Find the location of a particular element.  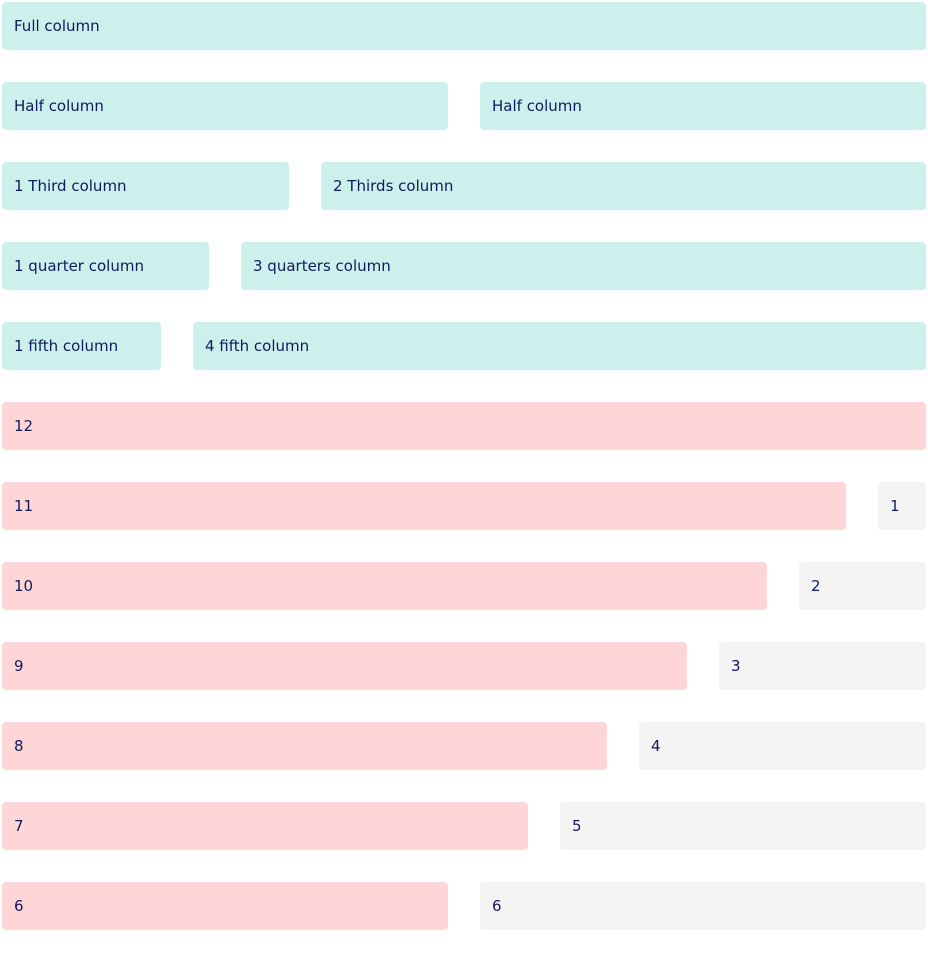

grid-row-span-12: 12 is located at coordinates (464, 426).